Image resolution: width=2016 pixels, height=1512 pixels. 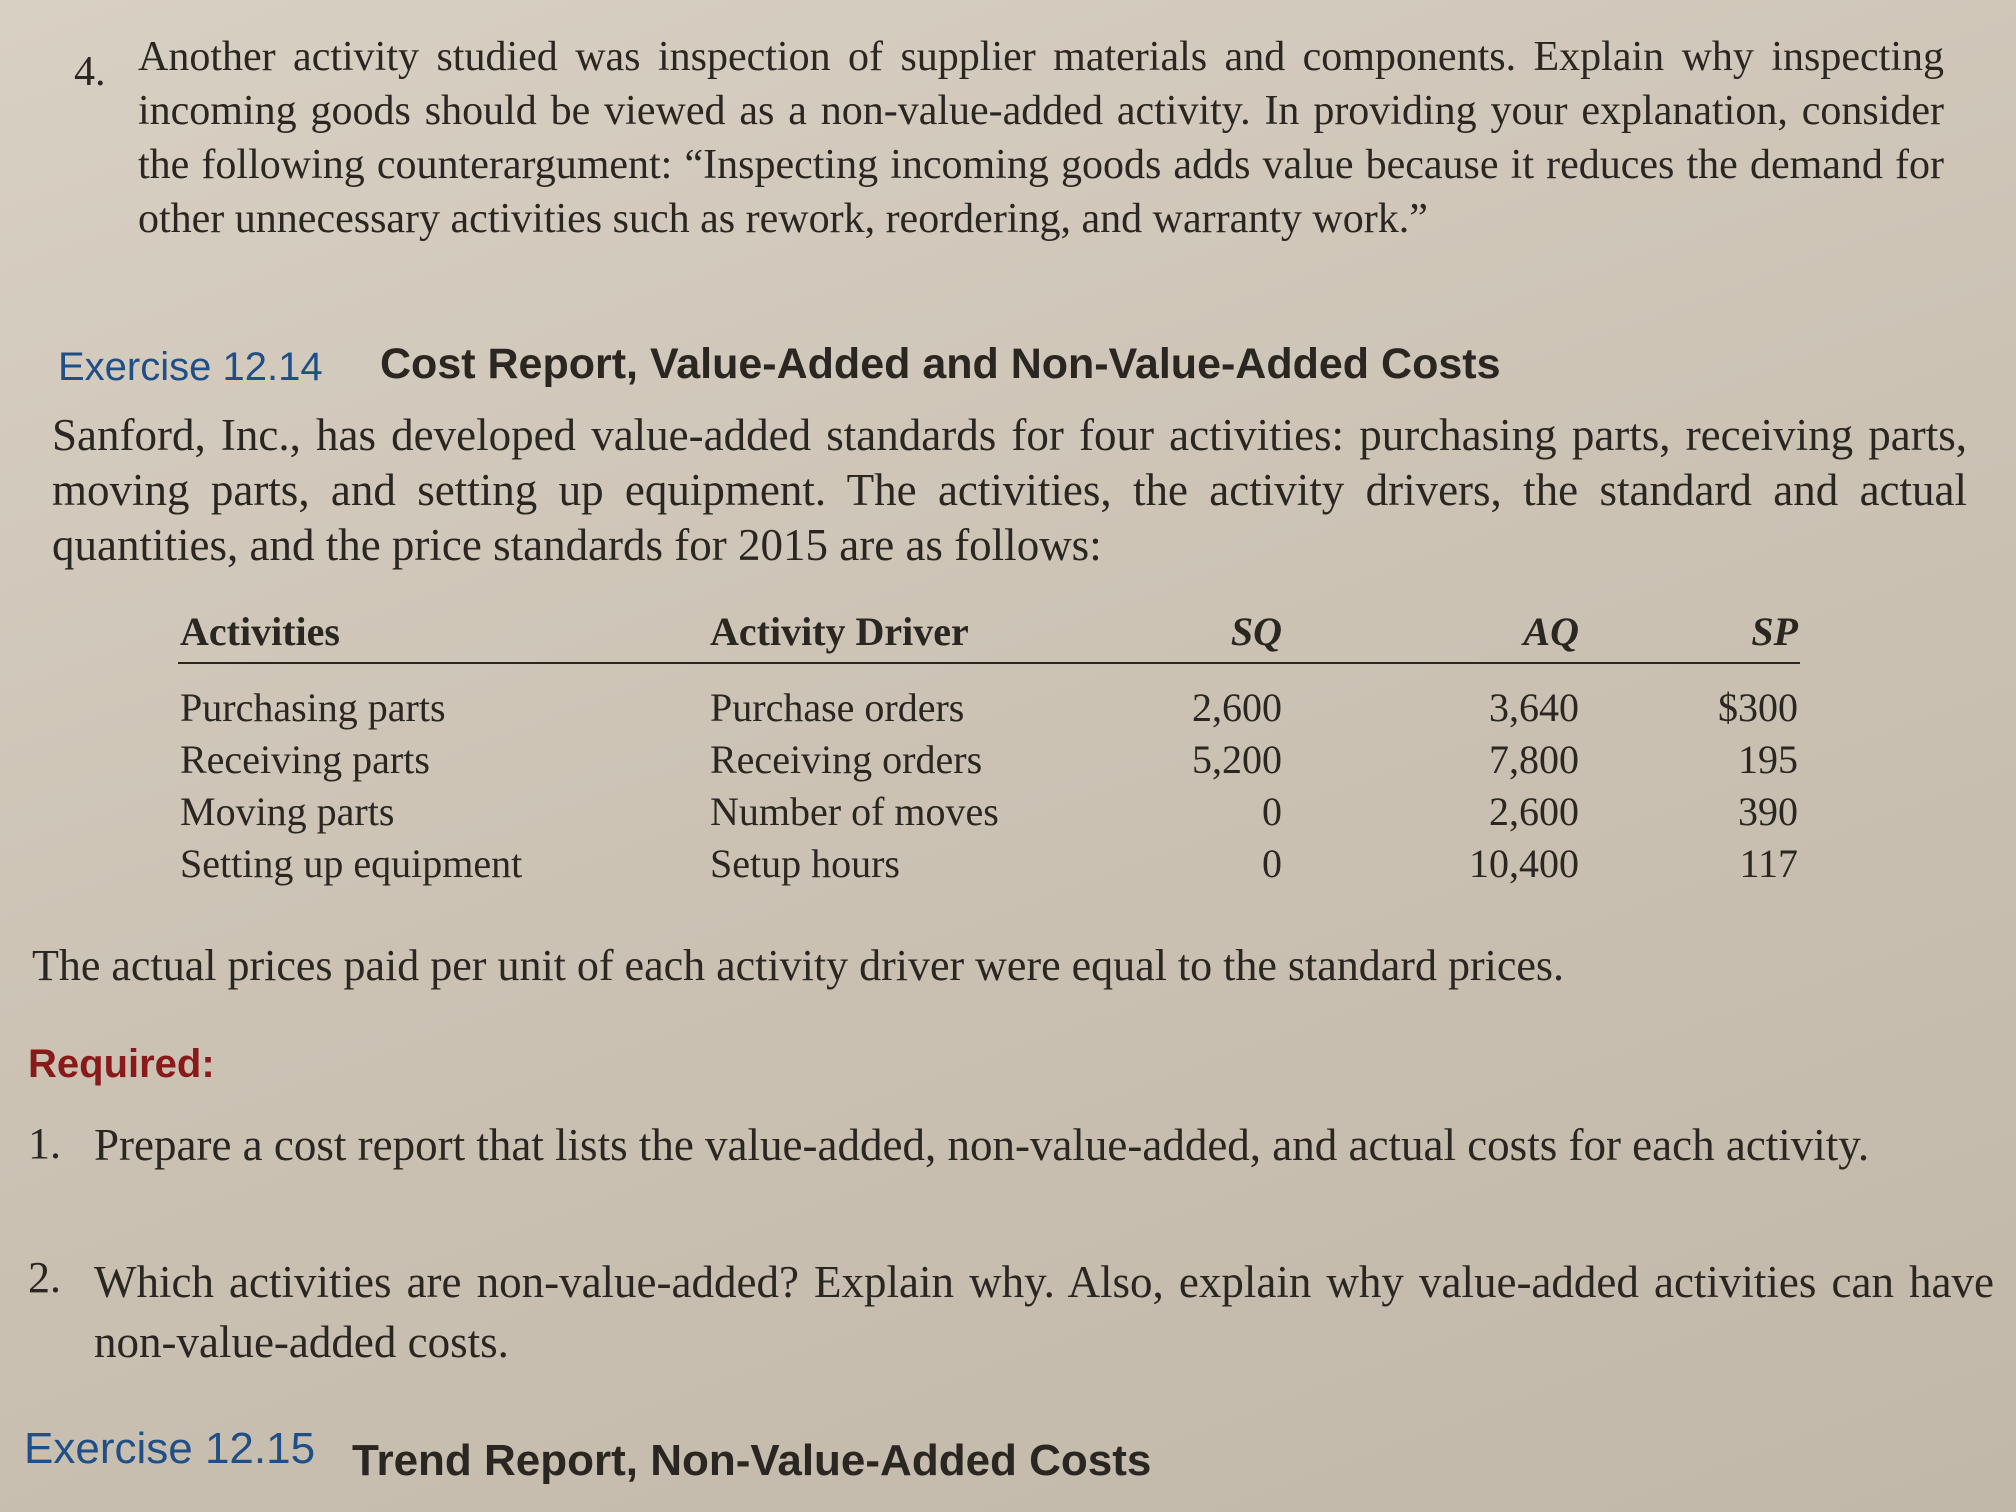 I want to click on table-cell: 5,200, so click(x=1237, y=759).